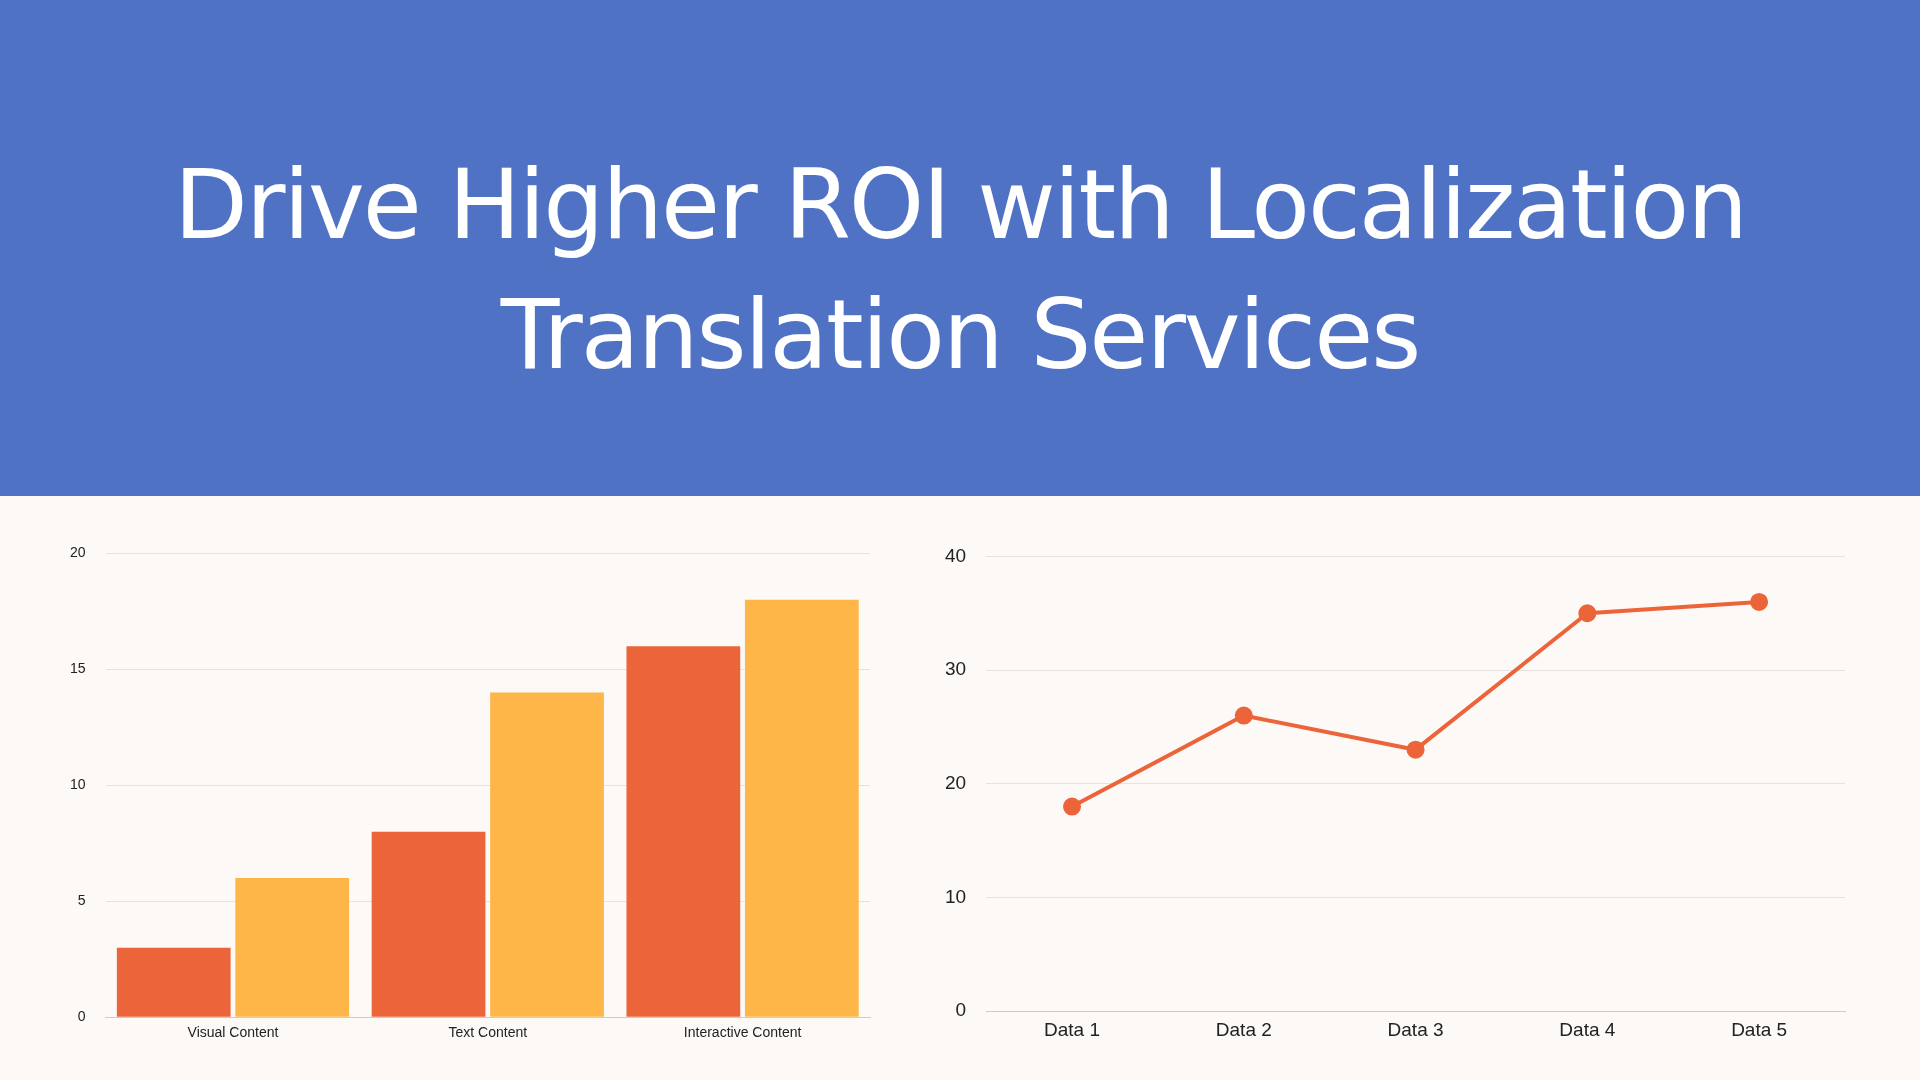 Image resolution: width=1920 pixels, height=1080 pixels. Describe the element at coordinates (77, 668) in the screenshot. I see `y-tick-label: 15` at that location.